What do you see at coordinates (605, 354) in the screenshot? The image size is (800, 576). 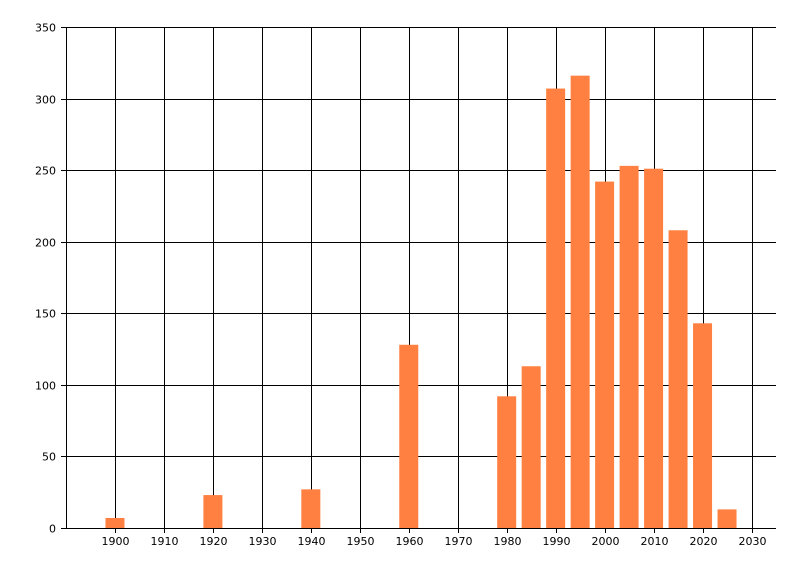 I see `bar-2000` at bounding box center [605, 354].